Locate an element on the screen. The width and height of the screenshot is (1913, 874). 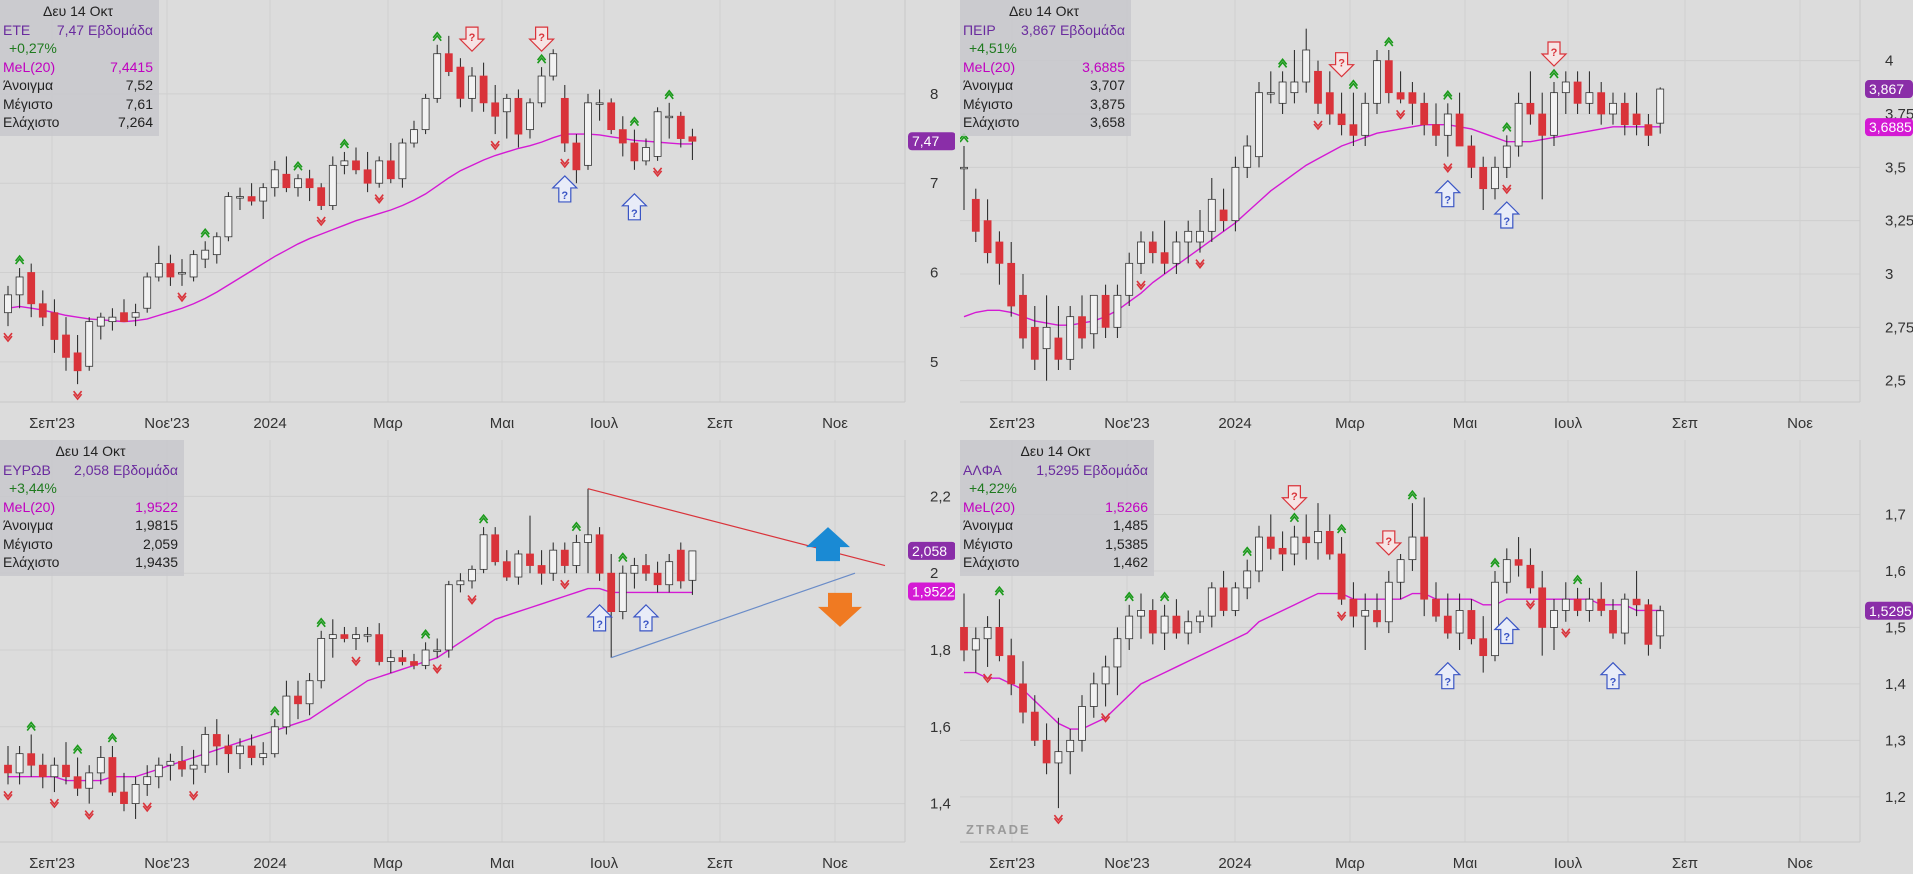
high-value: 2,059 is located at coordinates (160, 543).